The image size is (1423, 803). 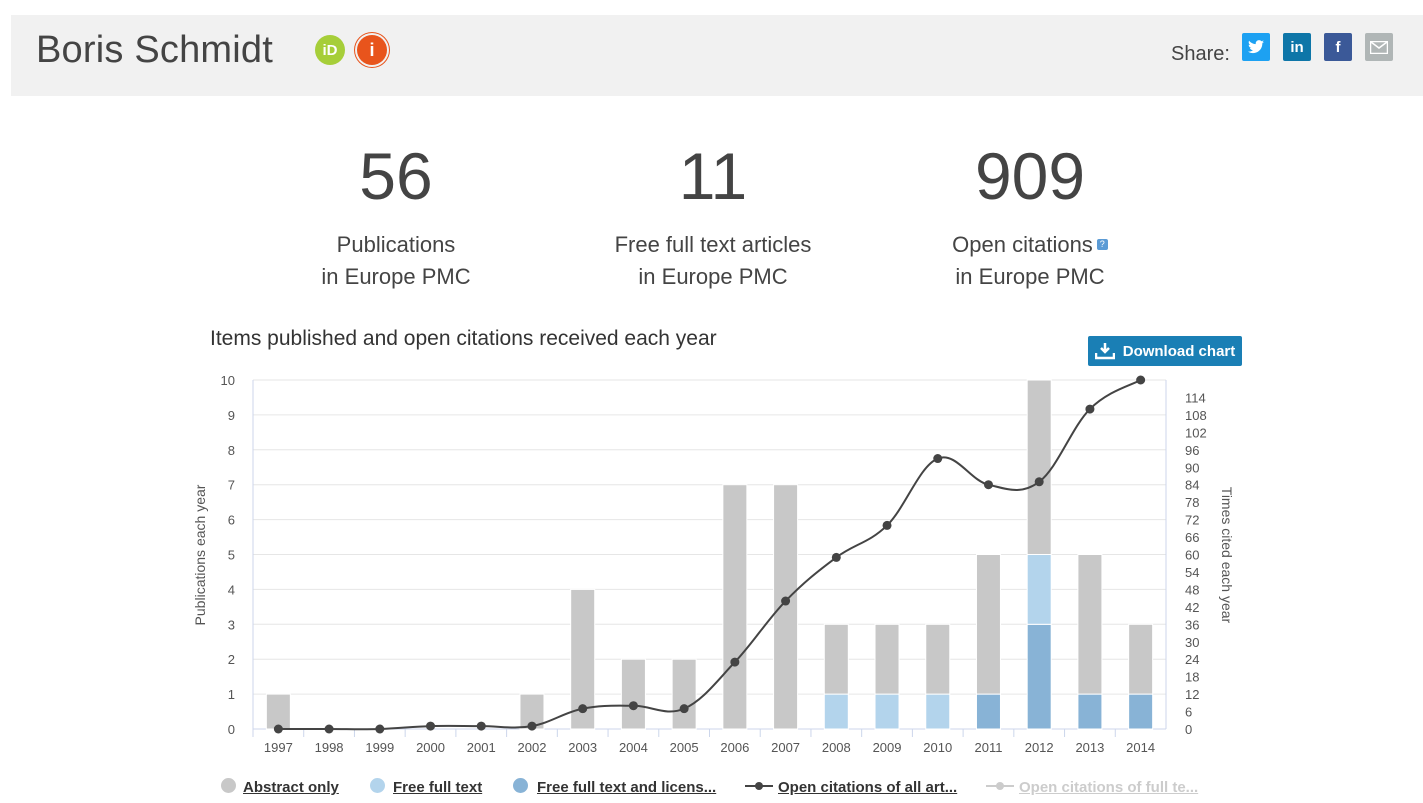 I want to click on y2-tick-label: 0, so click(x=1188, y=729).